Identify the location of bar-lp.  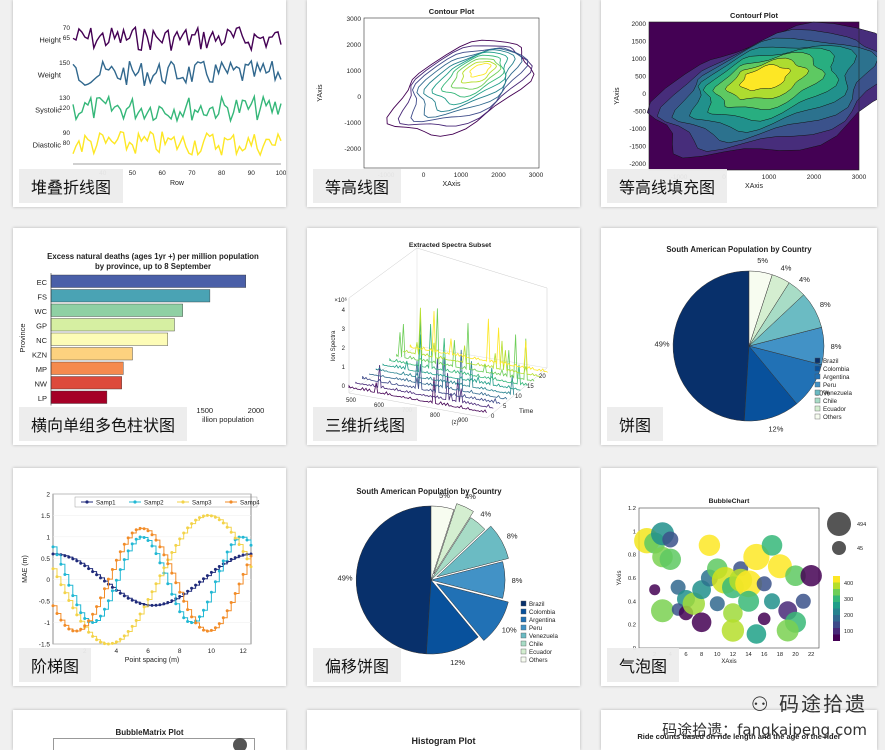
(79, 397).